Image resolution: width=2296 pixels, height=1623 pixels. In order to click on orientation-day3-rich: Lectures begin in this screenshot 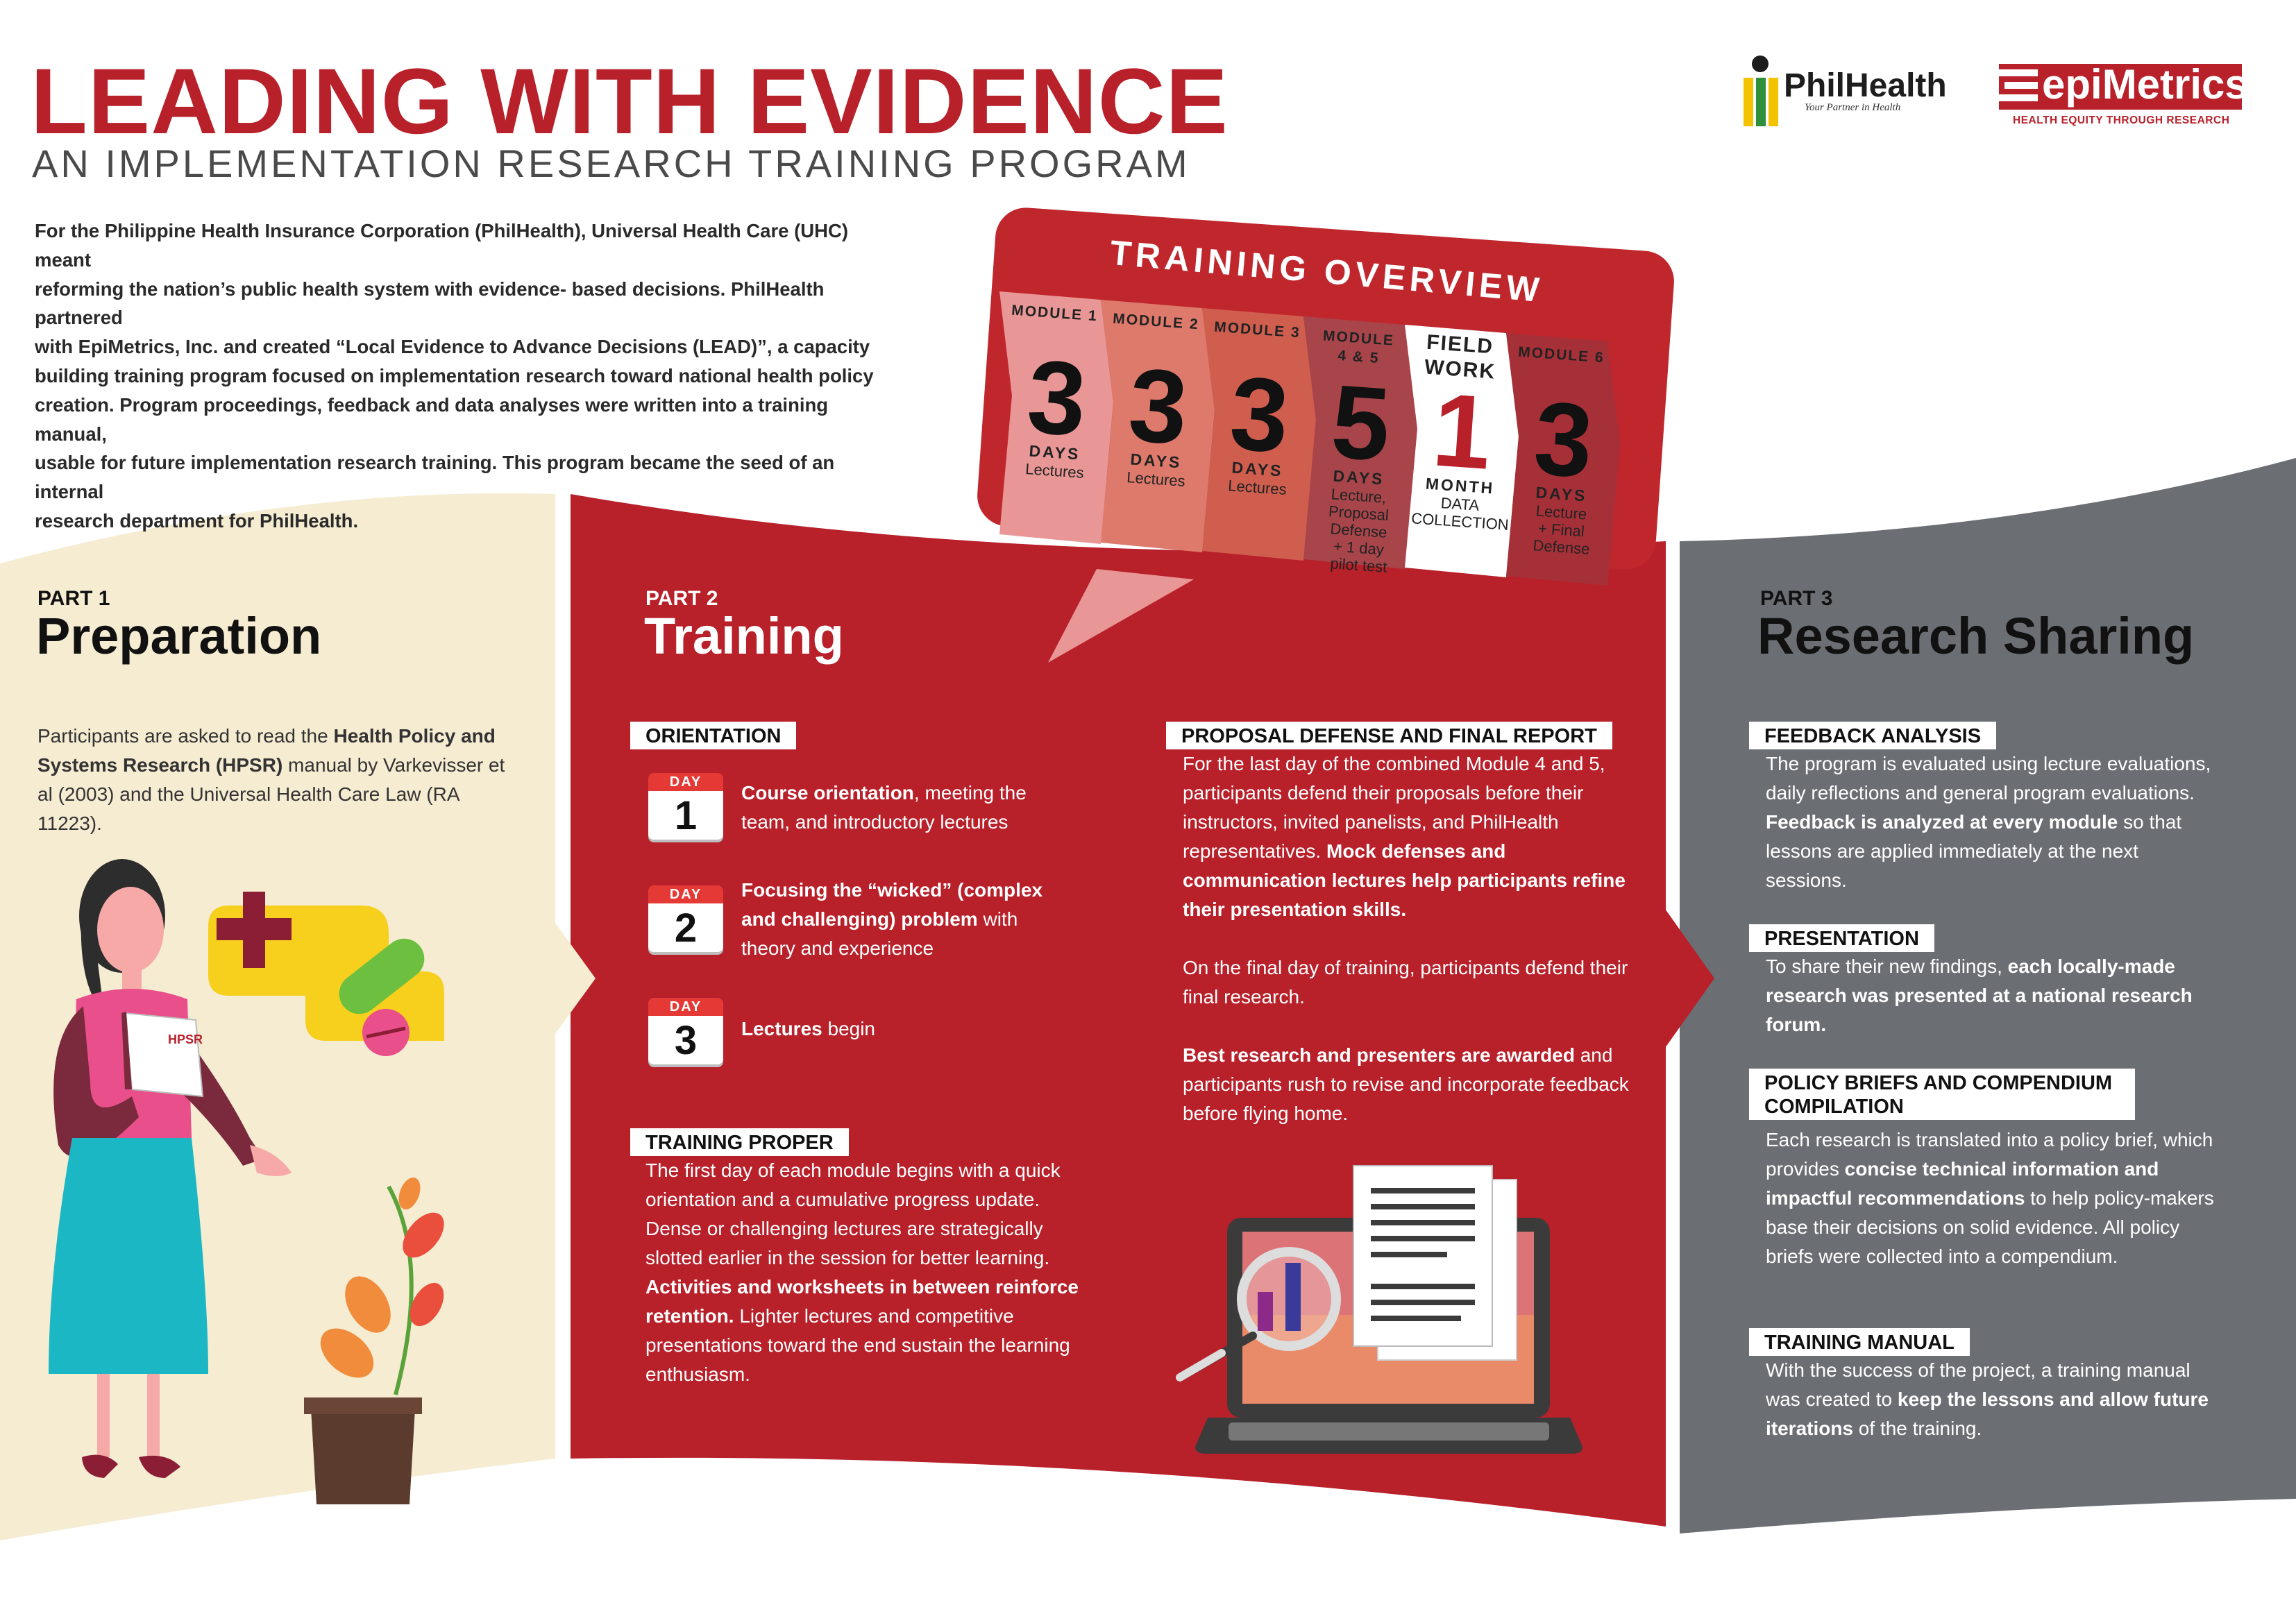, I will do `click(808, 1028)`.